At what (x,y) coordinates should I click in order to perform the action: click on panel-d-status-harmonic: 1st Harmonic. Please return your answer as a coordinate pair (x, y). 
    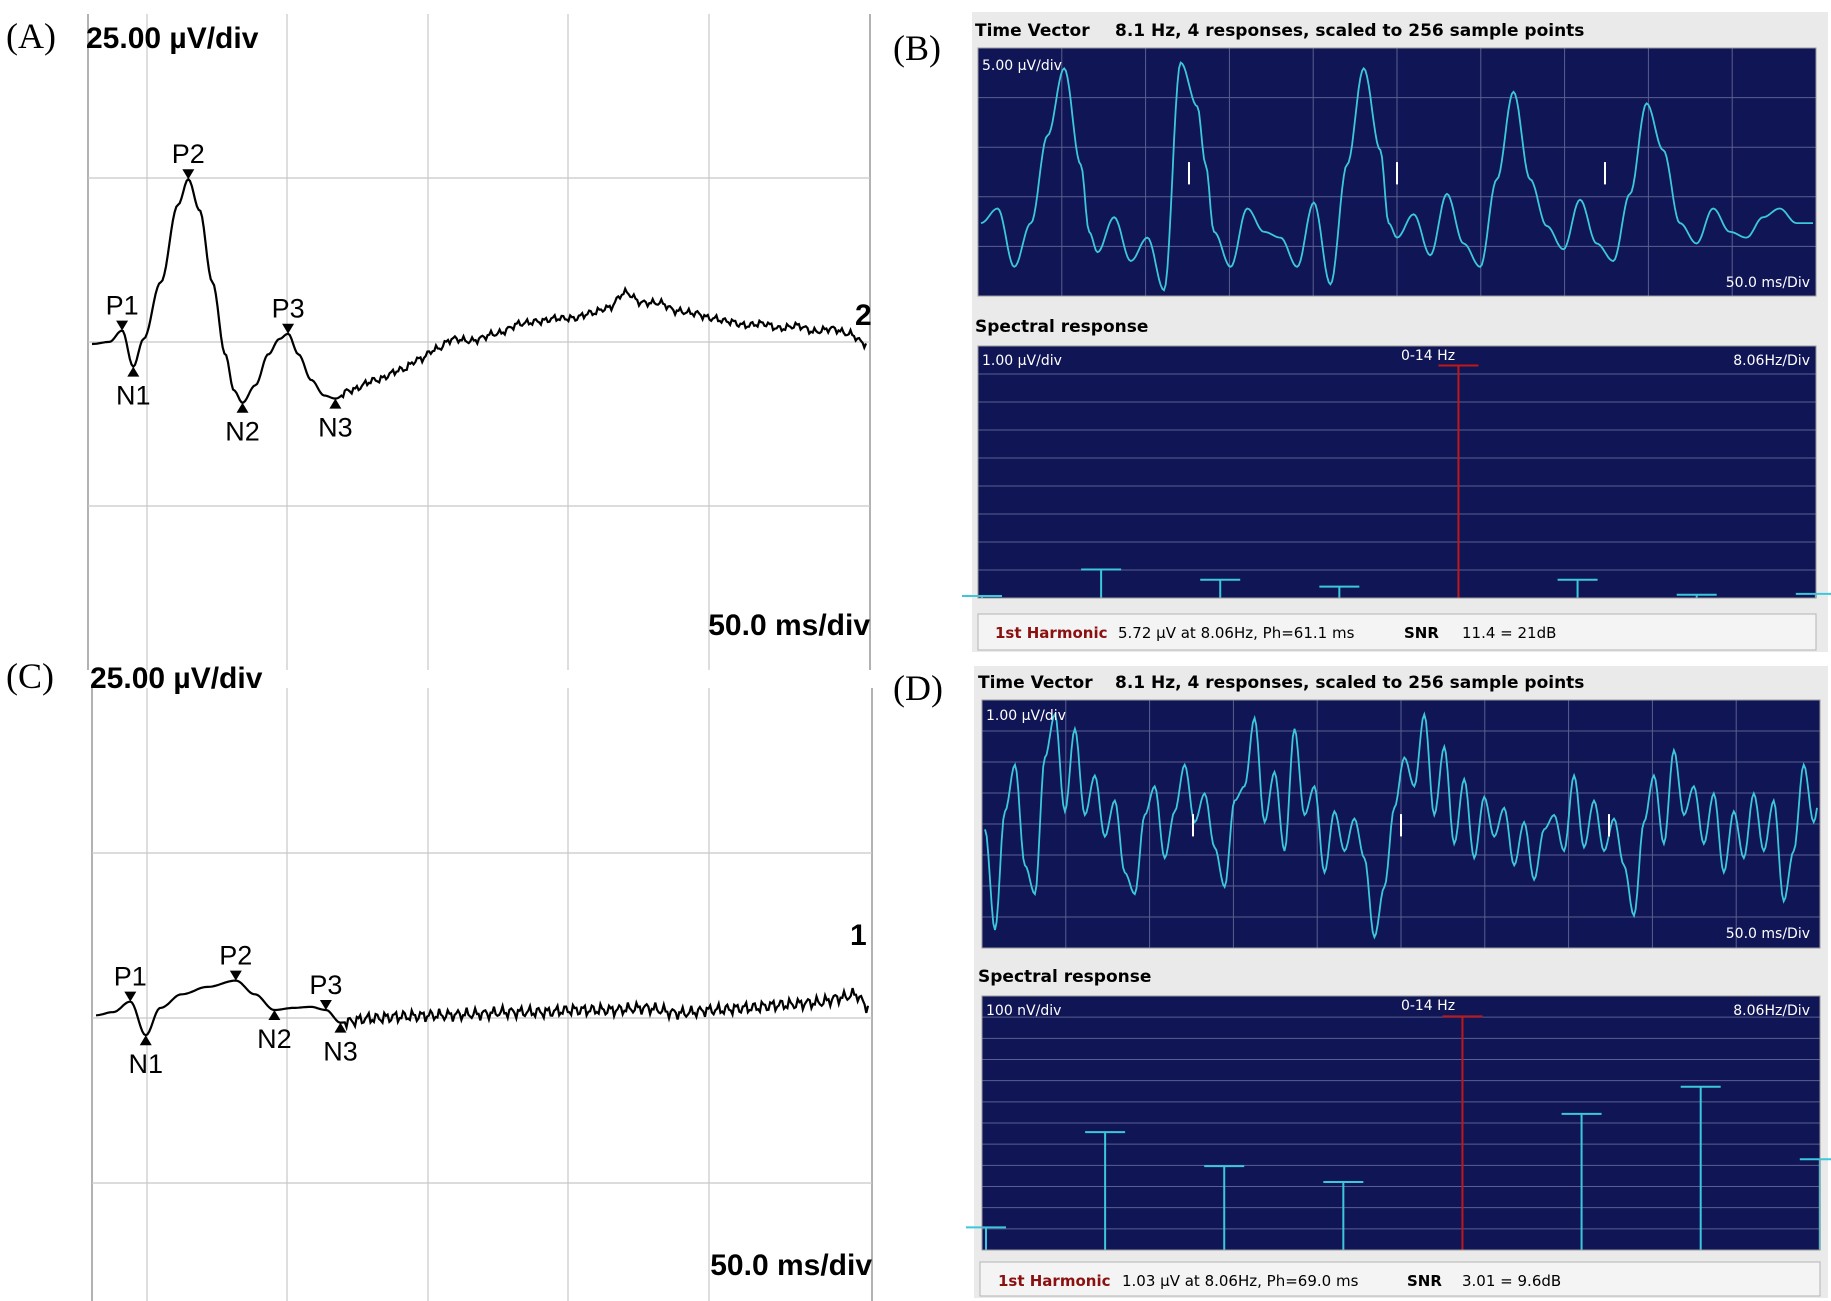
    Looking at the image, I should click on (1054, 1281).